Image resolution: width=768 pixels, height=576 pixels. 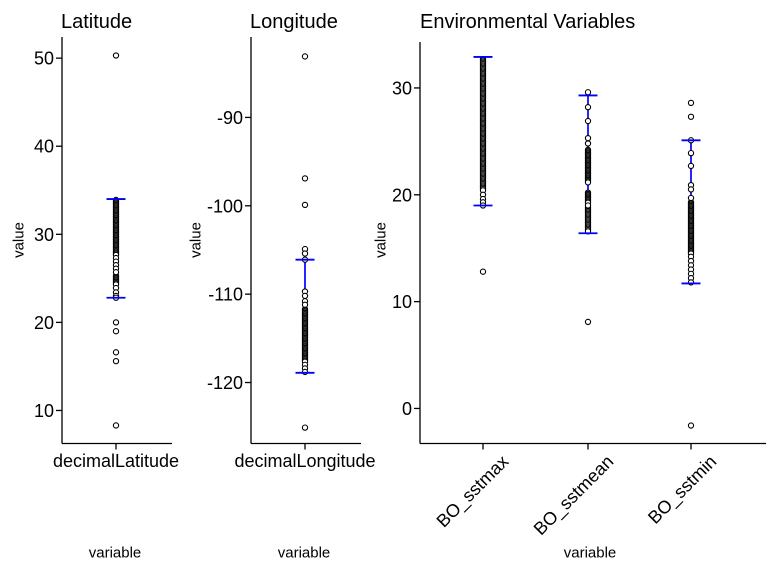 I want to click on x-tick-label-decimallatitude: decimalLatitude, so click(x=116, y=461).